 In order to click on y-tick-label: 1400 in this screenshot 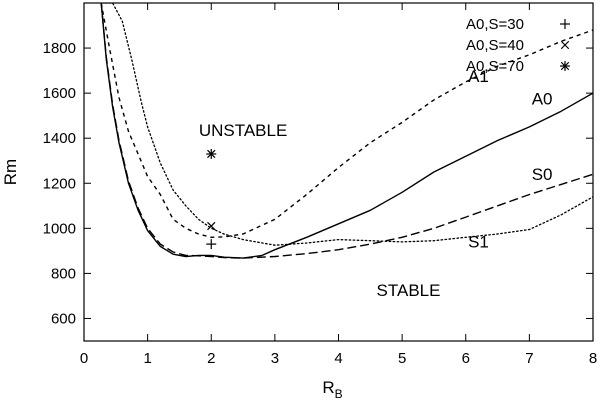, I will do `click(59, 138)`.